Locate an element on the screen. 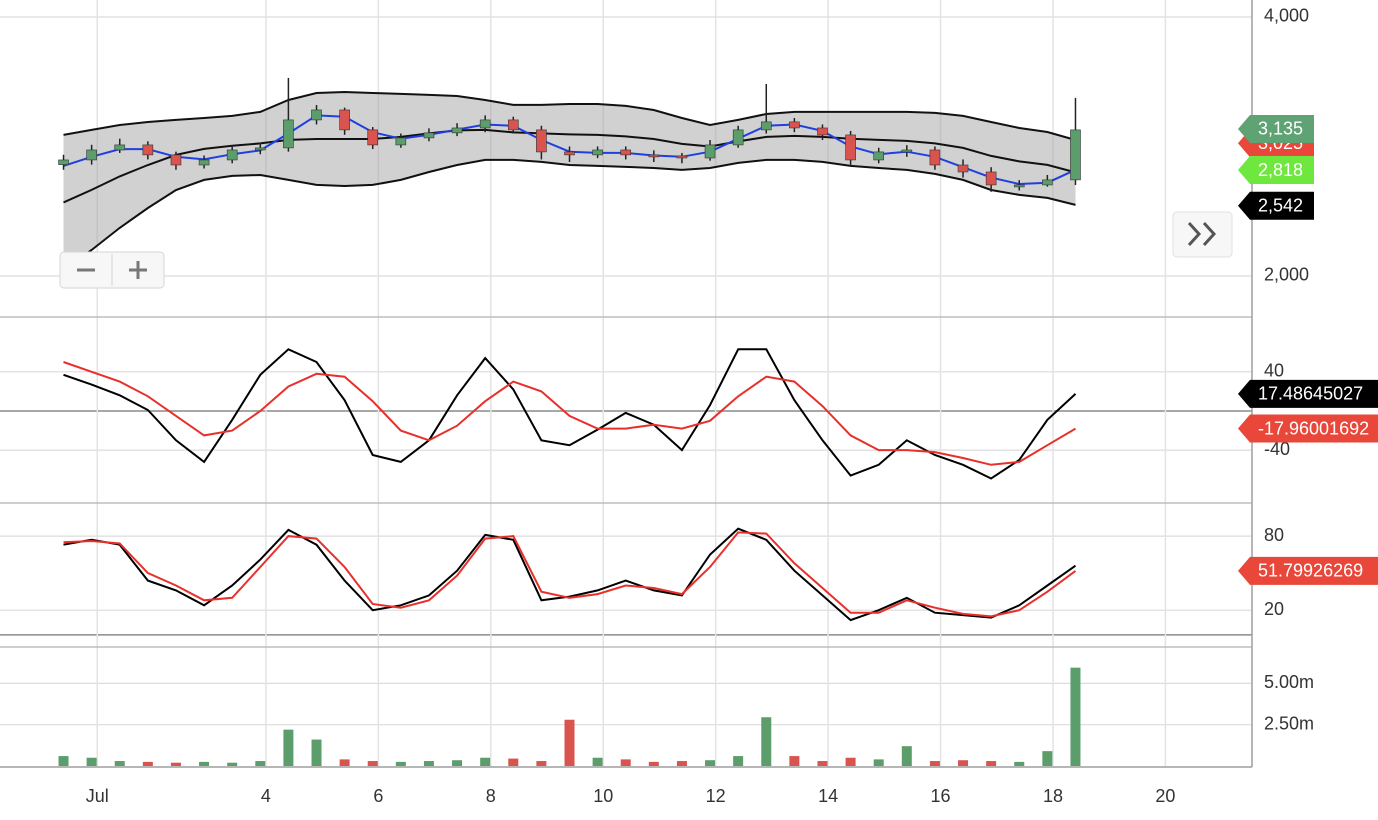 This screenshot has height=820, width=1378. value-tag: 2,542 is located at coordinates (1276, 205).